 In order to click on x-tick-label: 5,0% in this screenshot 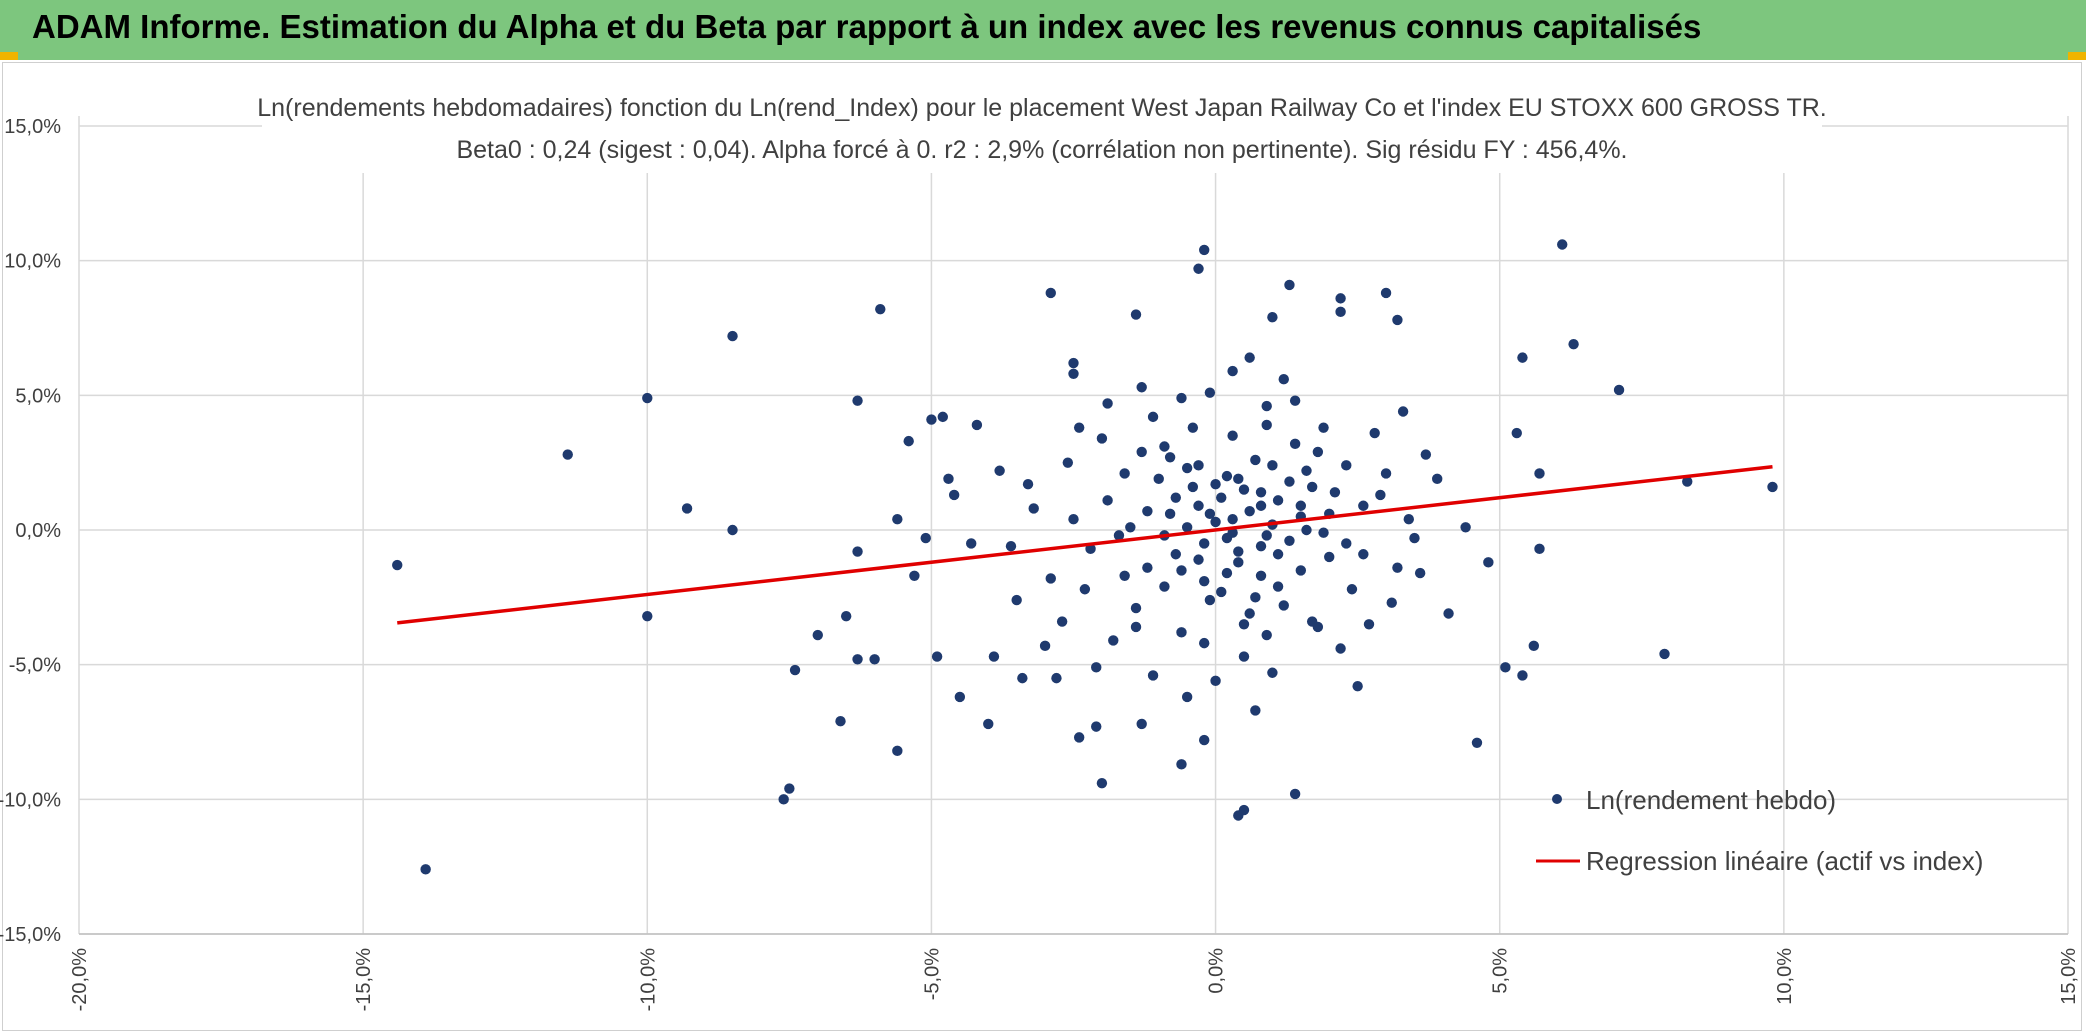, I will do `click(1501, 971)`.